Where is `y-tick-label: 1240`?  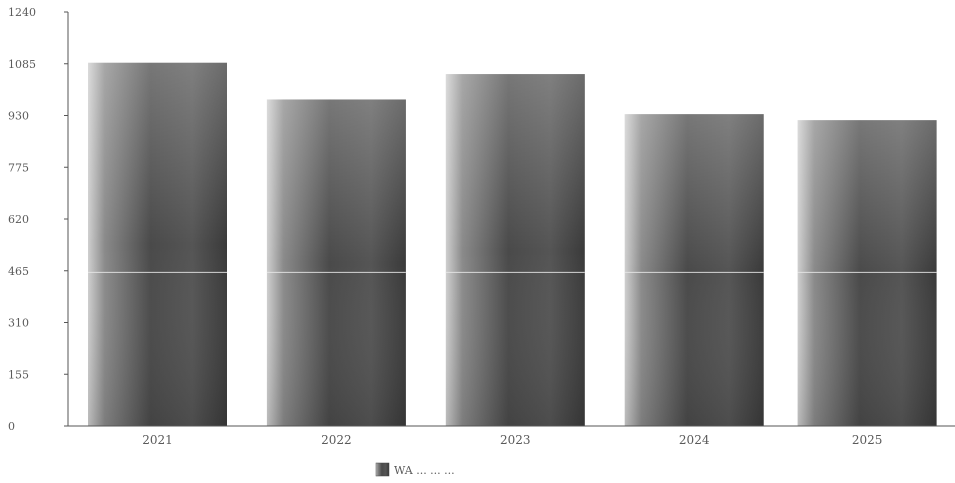
y-tick-label: 1240 is located at coordinates (22, 12).